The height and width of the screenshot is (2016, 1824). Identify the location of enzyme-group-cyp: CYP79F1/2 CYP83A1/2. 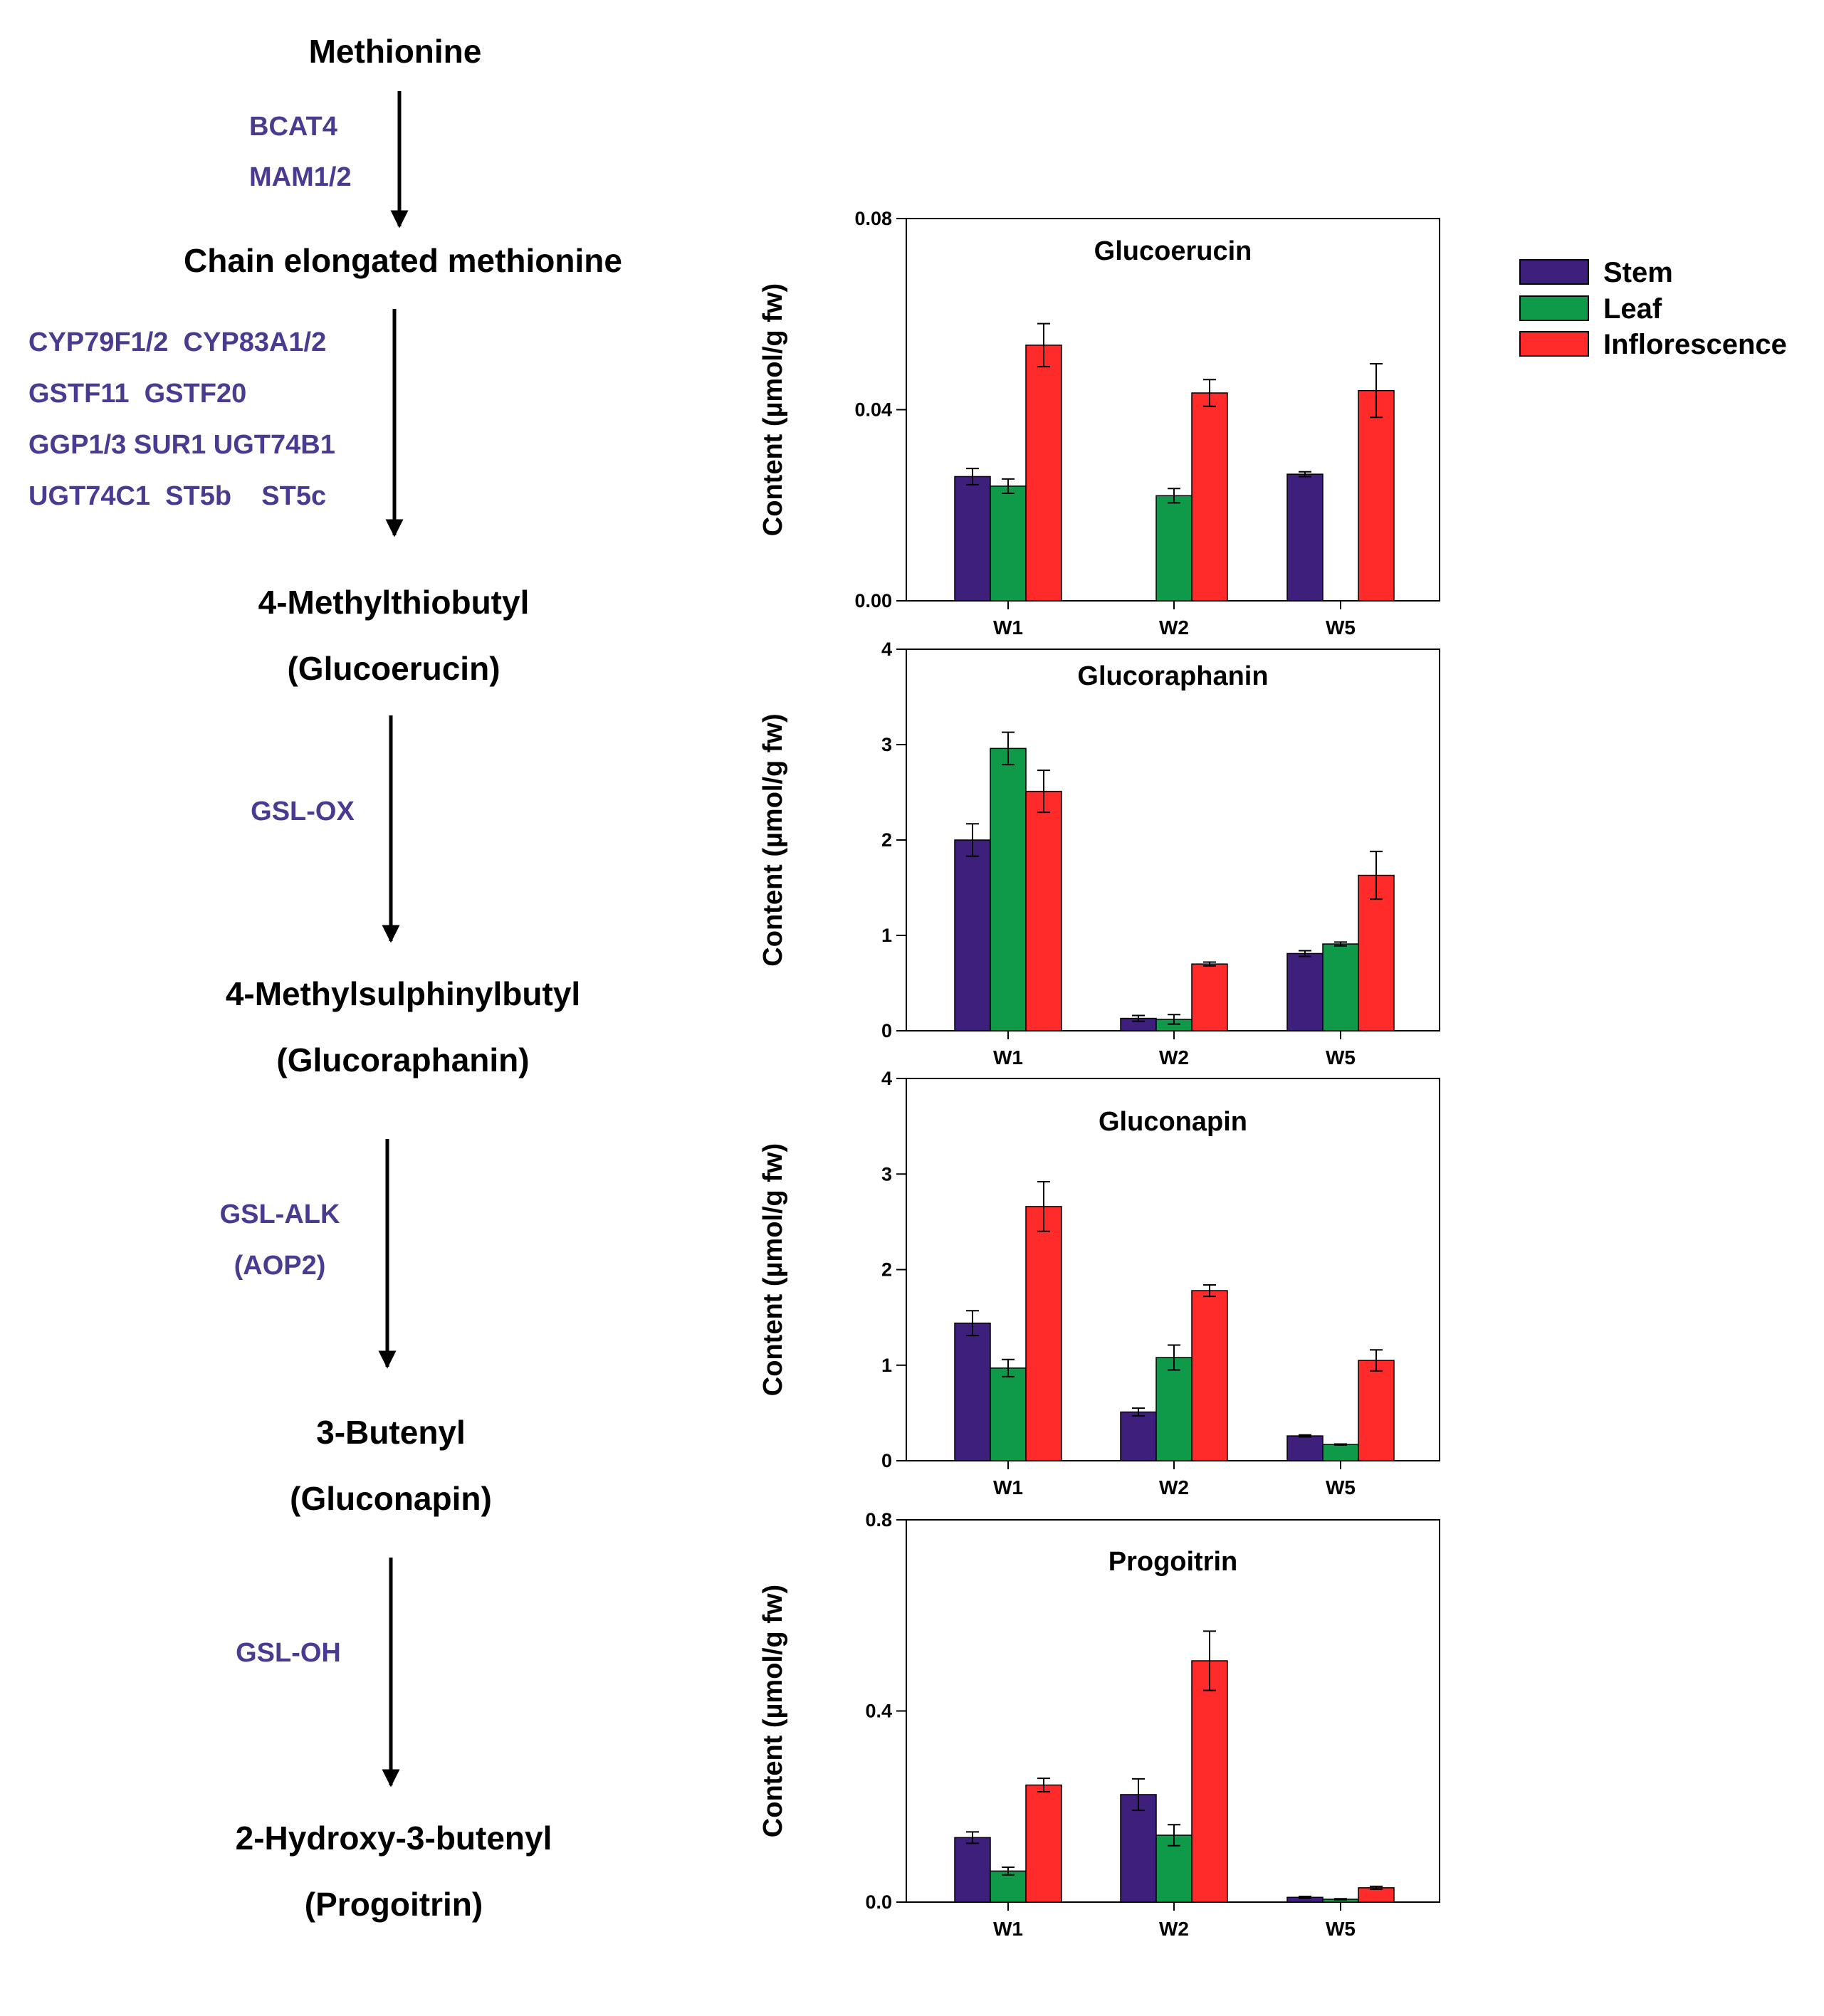
(177, 342).